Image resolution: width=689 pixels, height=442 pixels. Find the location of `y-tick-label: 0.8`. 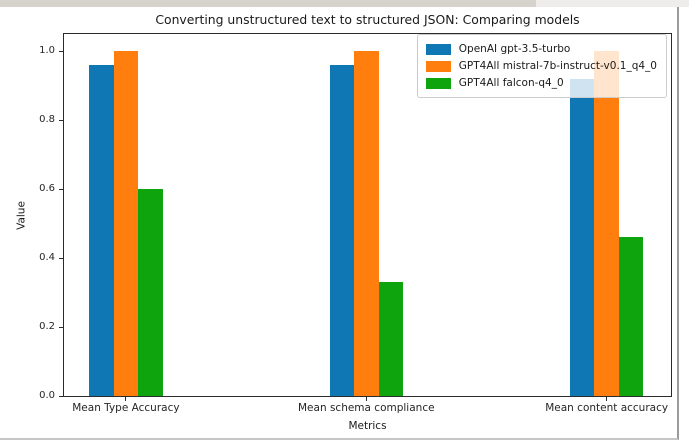

y-tick-label: 0.8 is located at coordinates (47, 119).